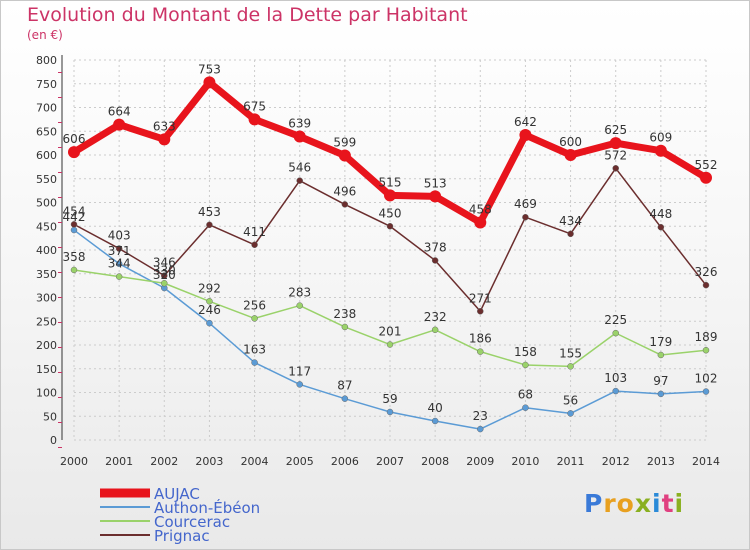 The width and height of the screenshot is (750, 550). What do you see at coordinates (299, 123) in the screenshot?
I see `data-label: 639` at bounding box center [299, 123].